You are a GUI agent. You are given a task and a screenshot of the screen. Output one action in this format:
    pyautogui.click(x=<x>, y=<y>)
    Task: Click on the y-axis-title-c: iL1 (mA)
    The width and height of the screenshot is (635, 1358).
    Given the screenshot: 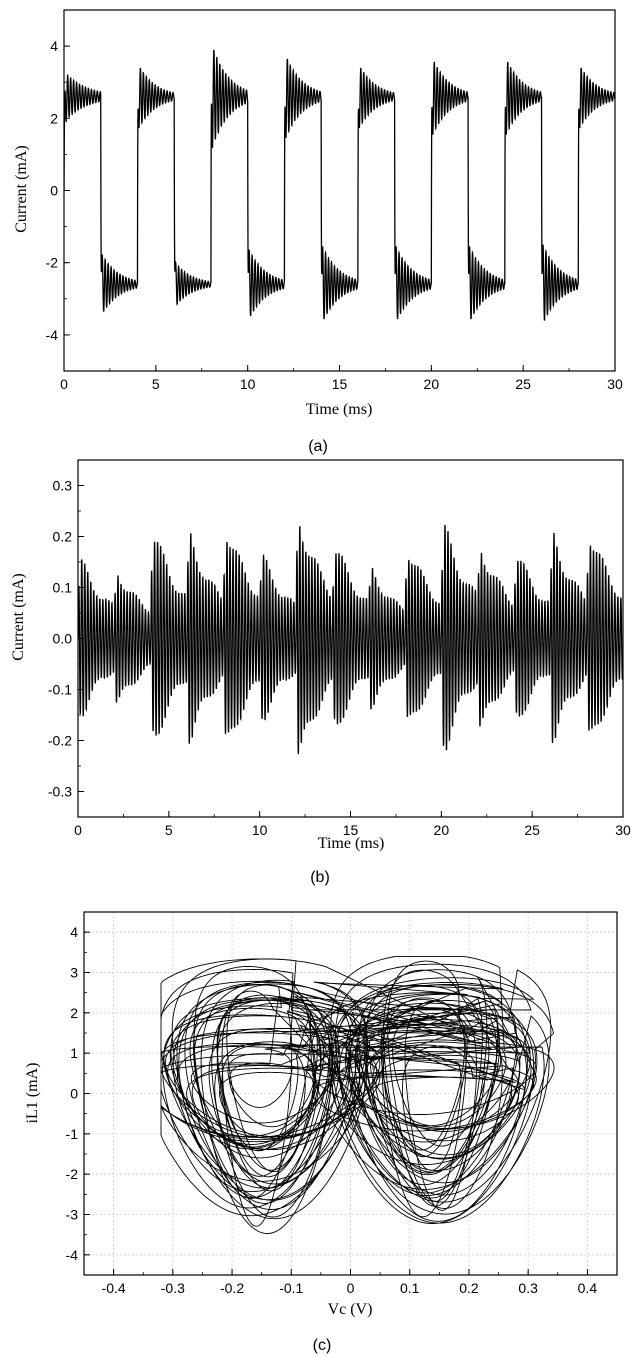 What is the action you would take?
    pyautogui.click(x=32, y=1093)
    